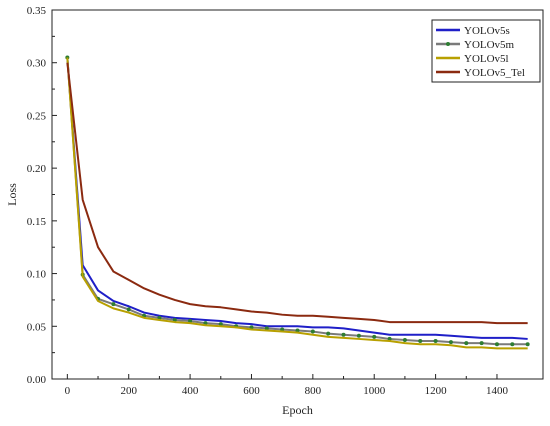 This screenshot has width=550, height=426. What do you see at coordinates (37, 64) in the screenshot?
I see `y-tick-label: 0.30` at bounding box center [37, 64].